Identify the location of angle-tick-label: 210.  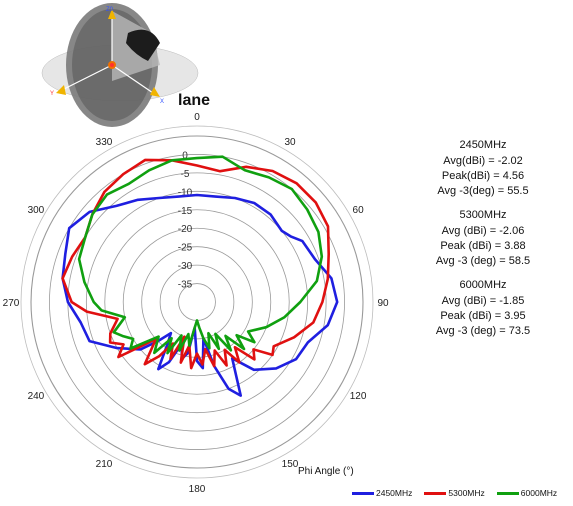
(104, 464).